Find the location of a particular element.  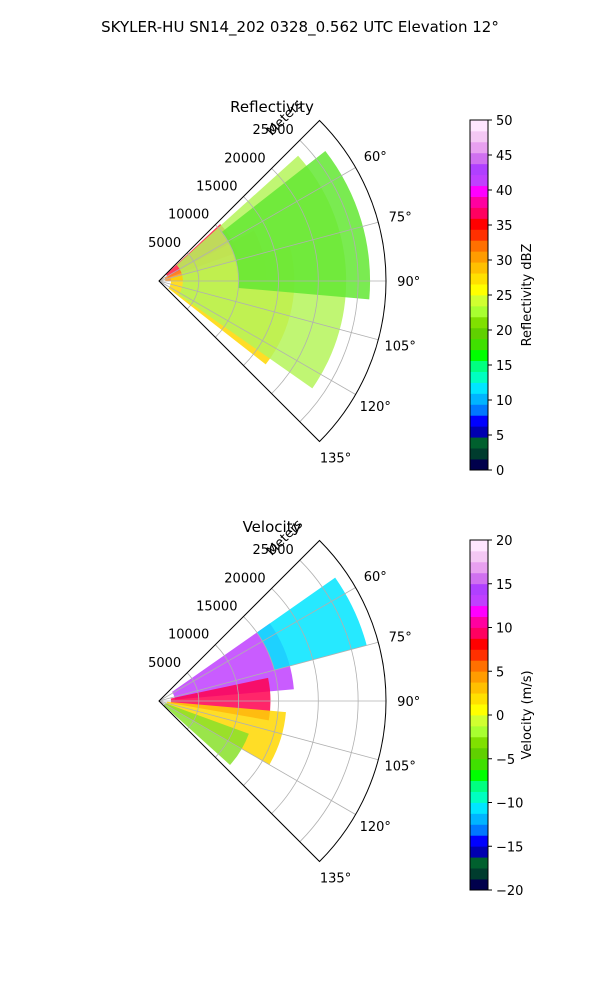

reflectivity-colorbar-ticks: 0 5 10 15 20 25 30 35 40 45 50 is located at coordinates (500, 296).